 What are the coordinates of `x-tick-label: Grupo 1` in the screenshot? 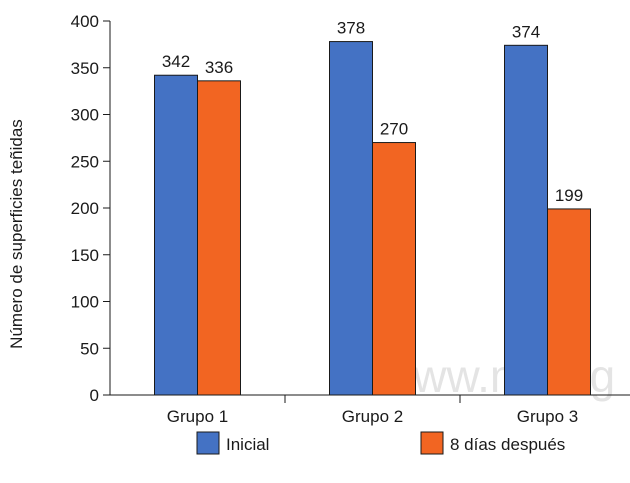 It's located at (197, 416).